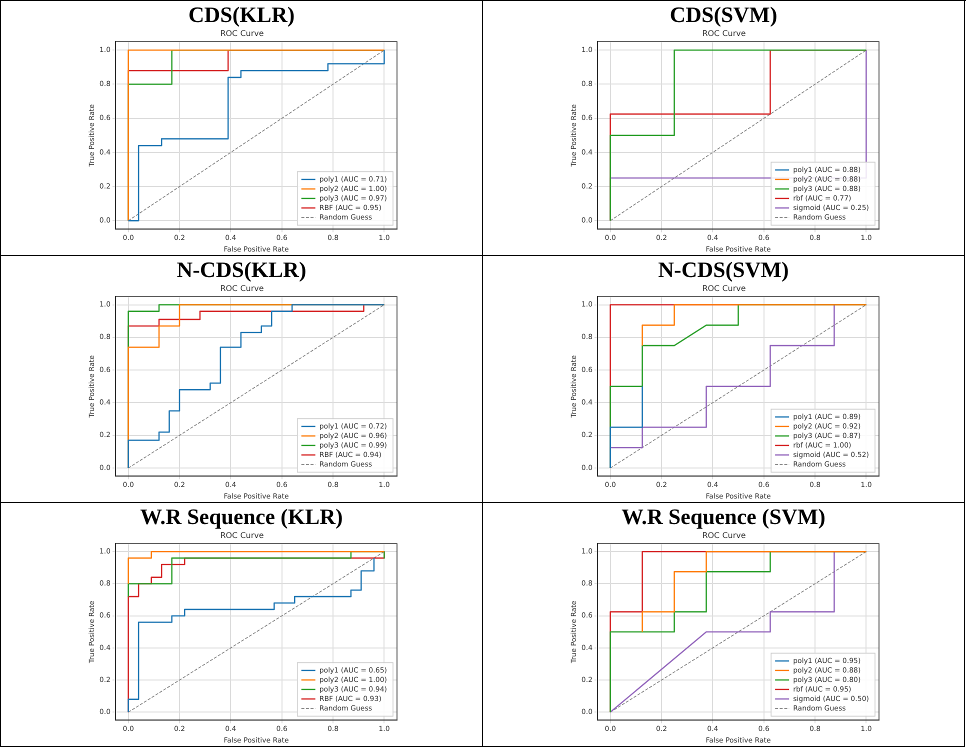 This screenshot has width=966, height=755. What do you see at coordinates (241, 15) in the screenshot?
I see `chart-title: CDS(KLR)` at bounding box center [241, 15].